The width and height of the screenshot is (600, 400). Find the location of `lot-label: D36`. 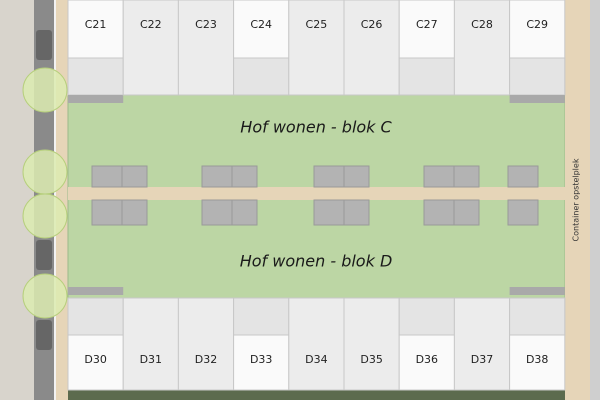

lot-label: D36 is located at coordinates (427, 359).